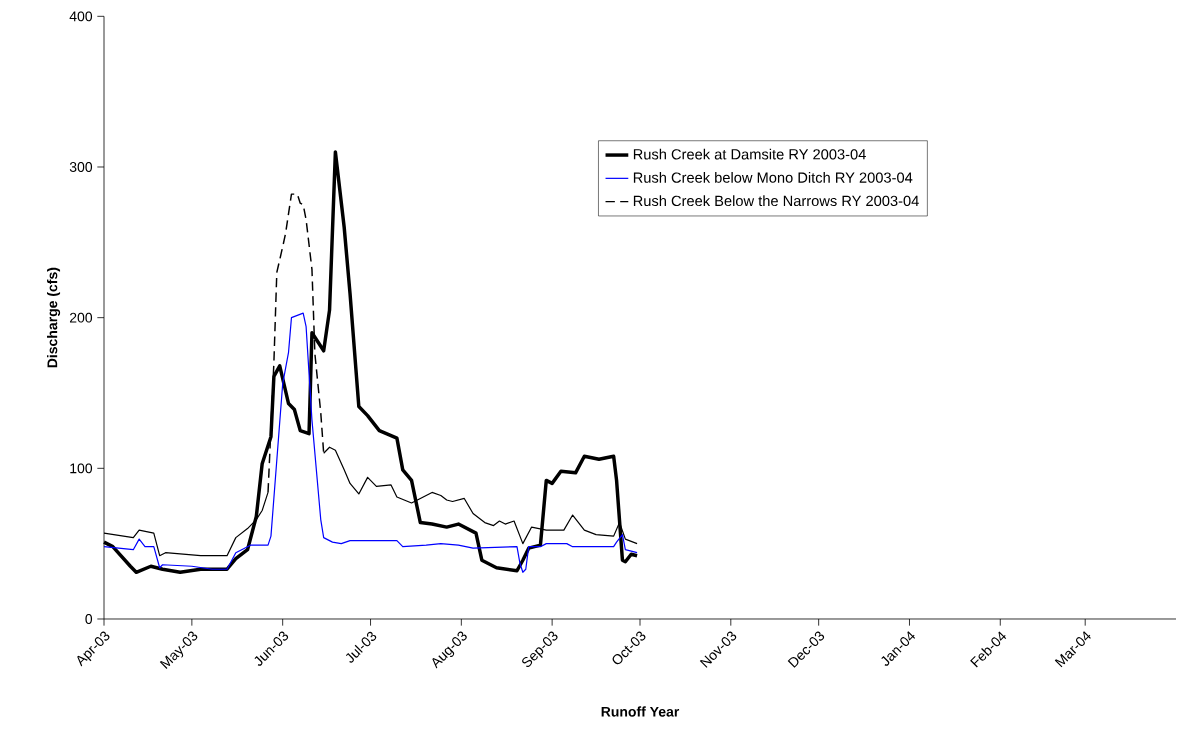 The height and width of the screenshot is (755, 1182). What do you see at coordinates (640, 711) in the screenshot?
I see `x-axis-title: Runoff Year` at bounding box center [640, 711].